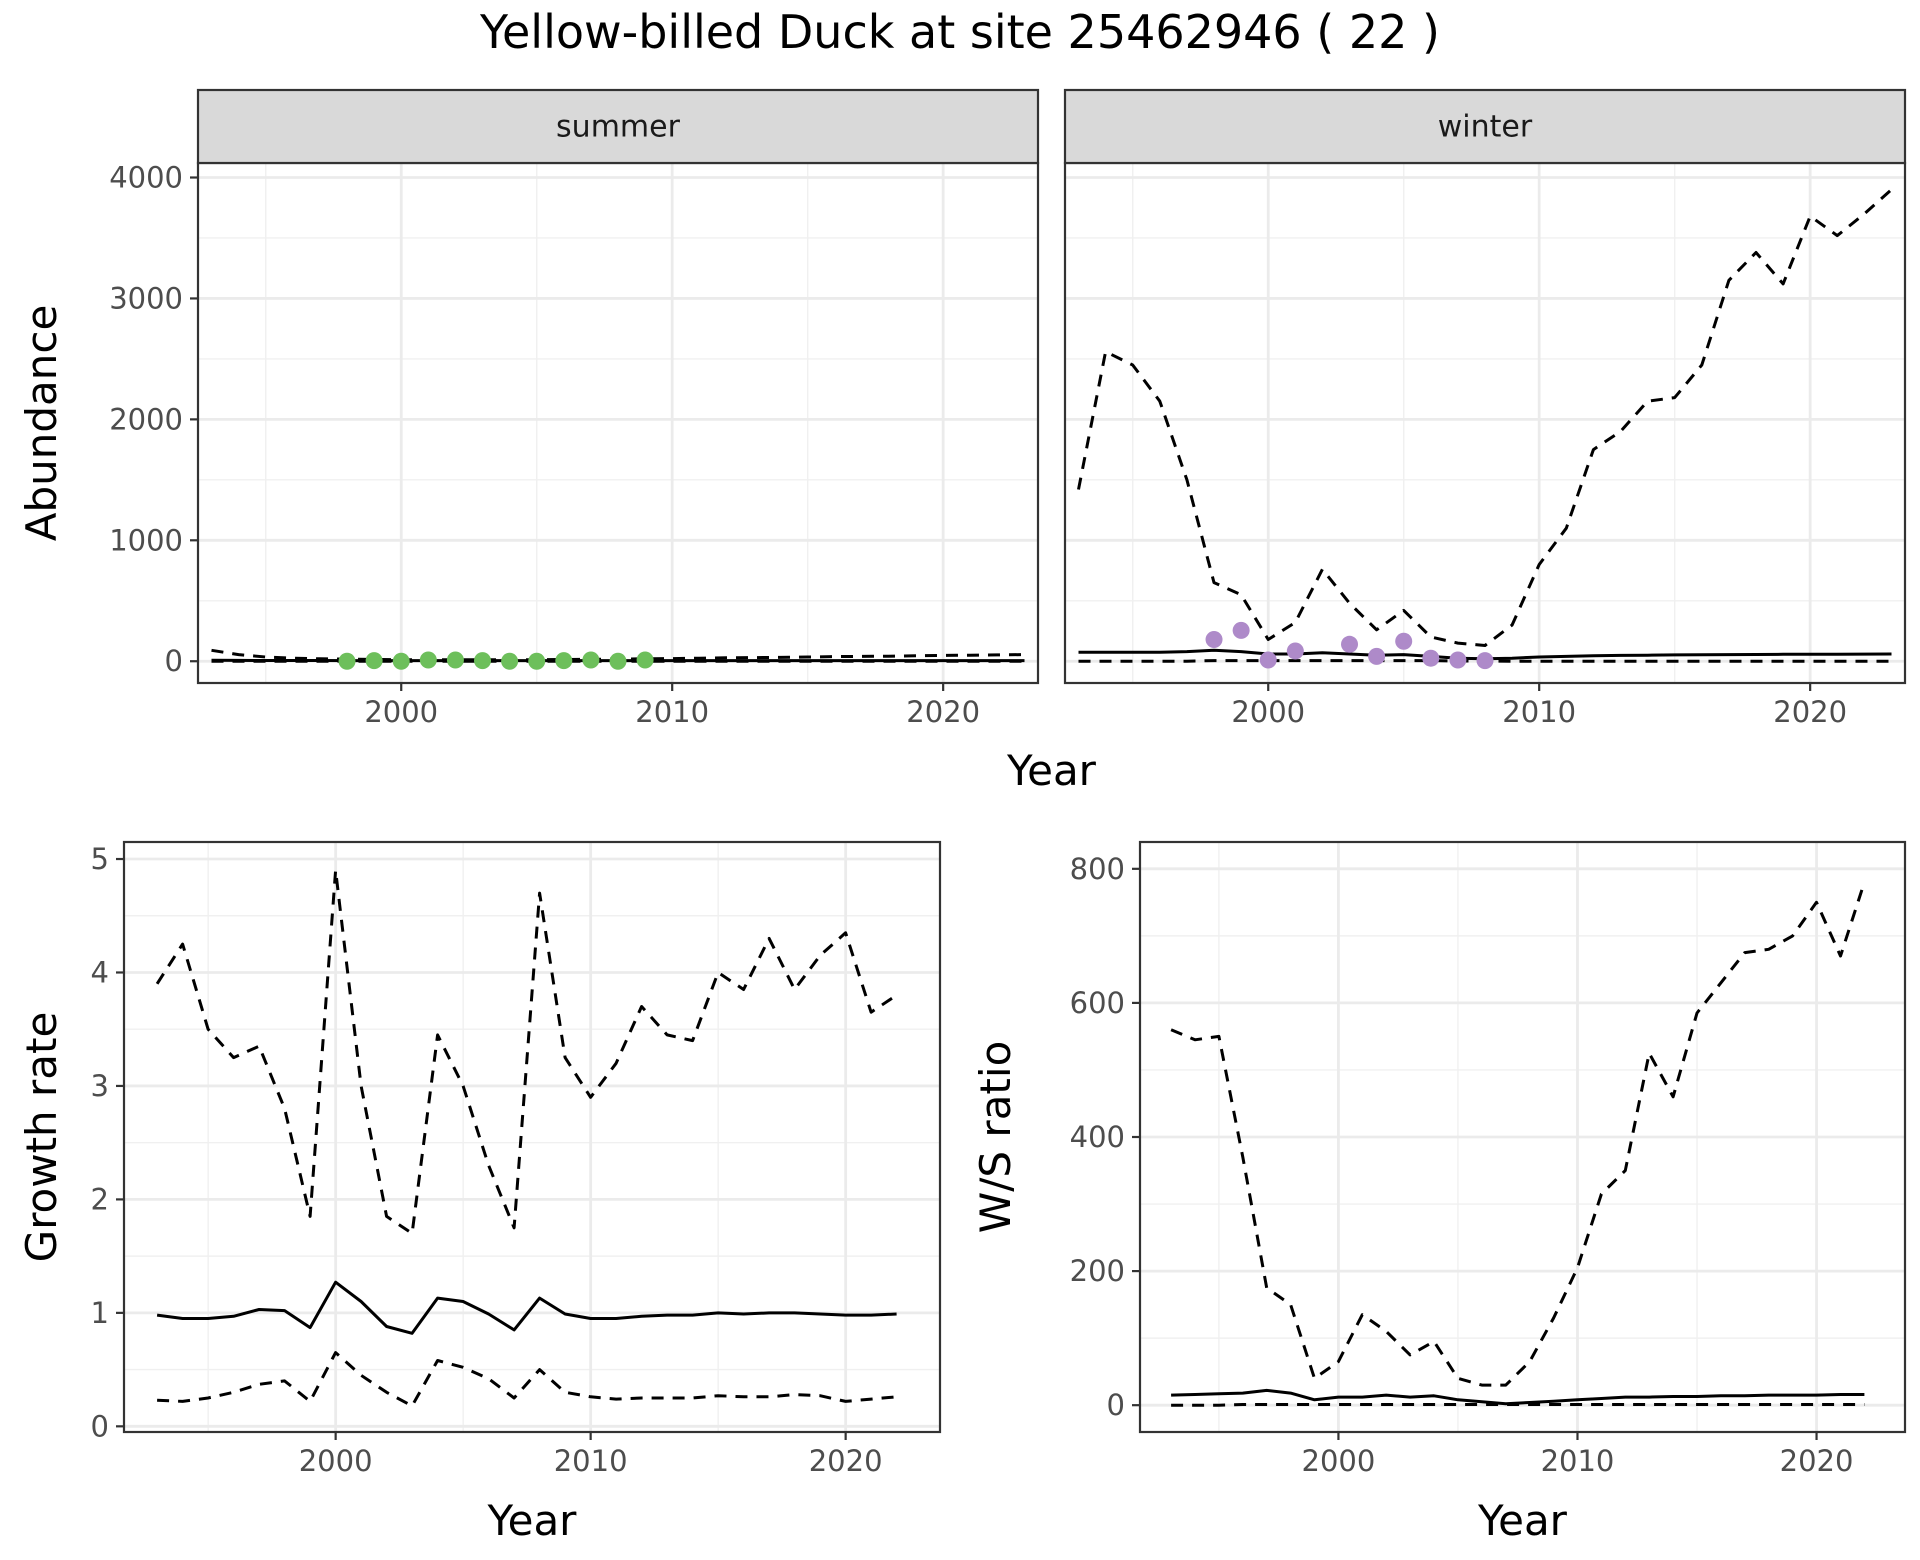  I want to click on series-line-2-solid, so click(526, 1307).